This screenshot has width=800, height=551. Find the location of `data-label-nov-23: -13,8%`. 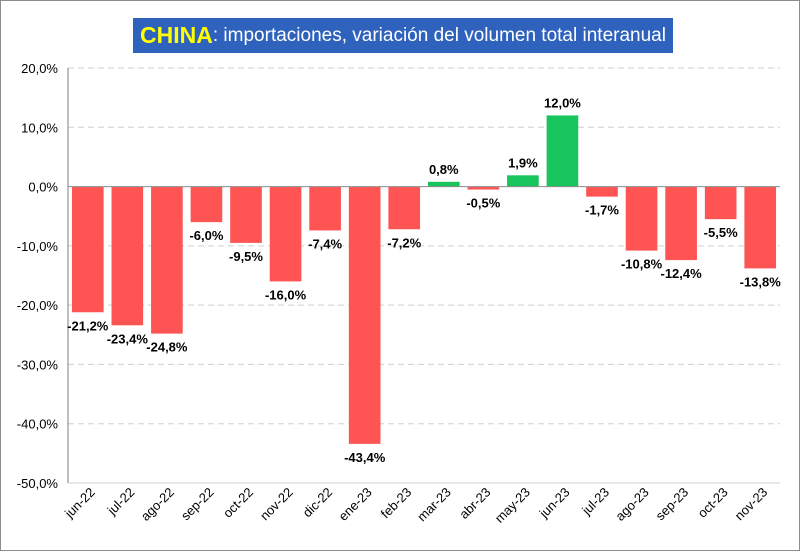

data-label-nov-23: -13,8% is located at coordinates (761, 281).